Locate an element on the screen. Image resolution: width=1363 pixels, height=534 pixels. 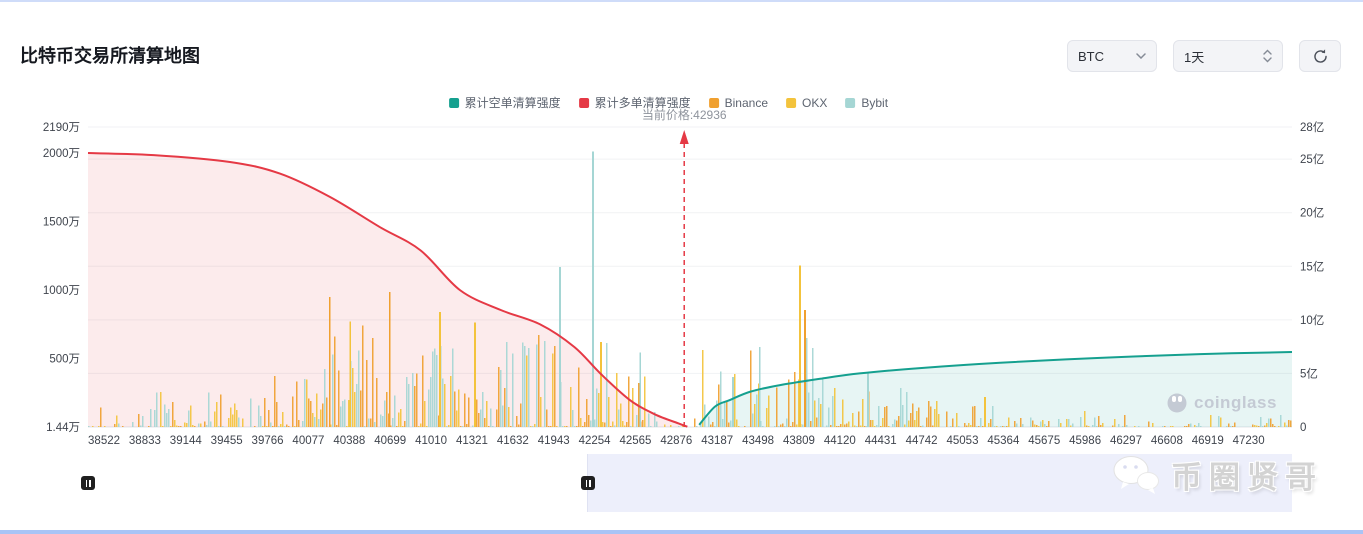
legend-label: Binance is located at coordinates (746, 102).